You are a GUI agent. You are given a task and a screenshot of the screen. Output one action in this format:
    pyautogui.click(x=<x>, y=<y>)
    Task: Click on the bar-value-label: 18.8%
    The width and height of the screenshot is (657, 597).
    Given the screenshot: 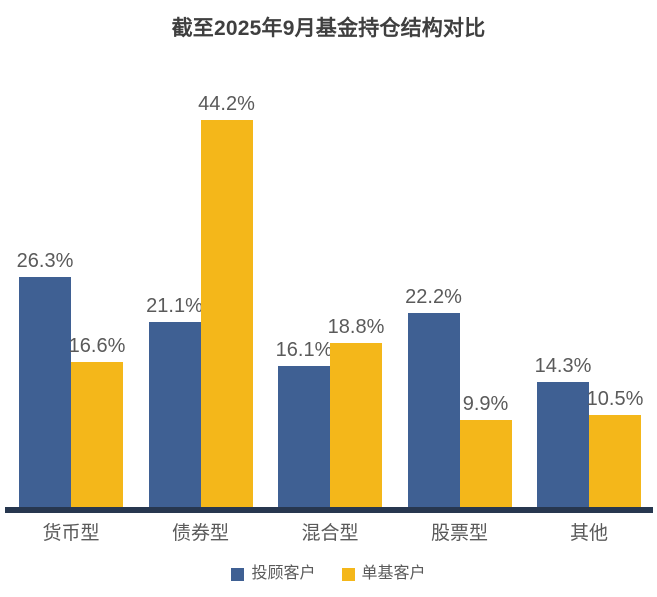 What is the action you would take?
    pyautogui.click(x=356, y=326)
    